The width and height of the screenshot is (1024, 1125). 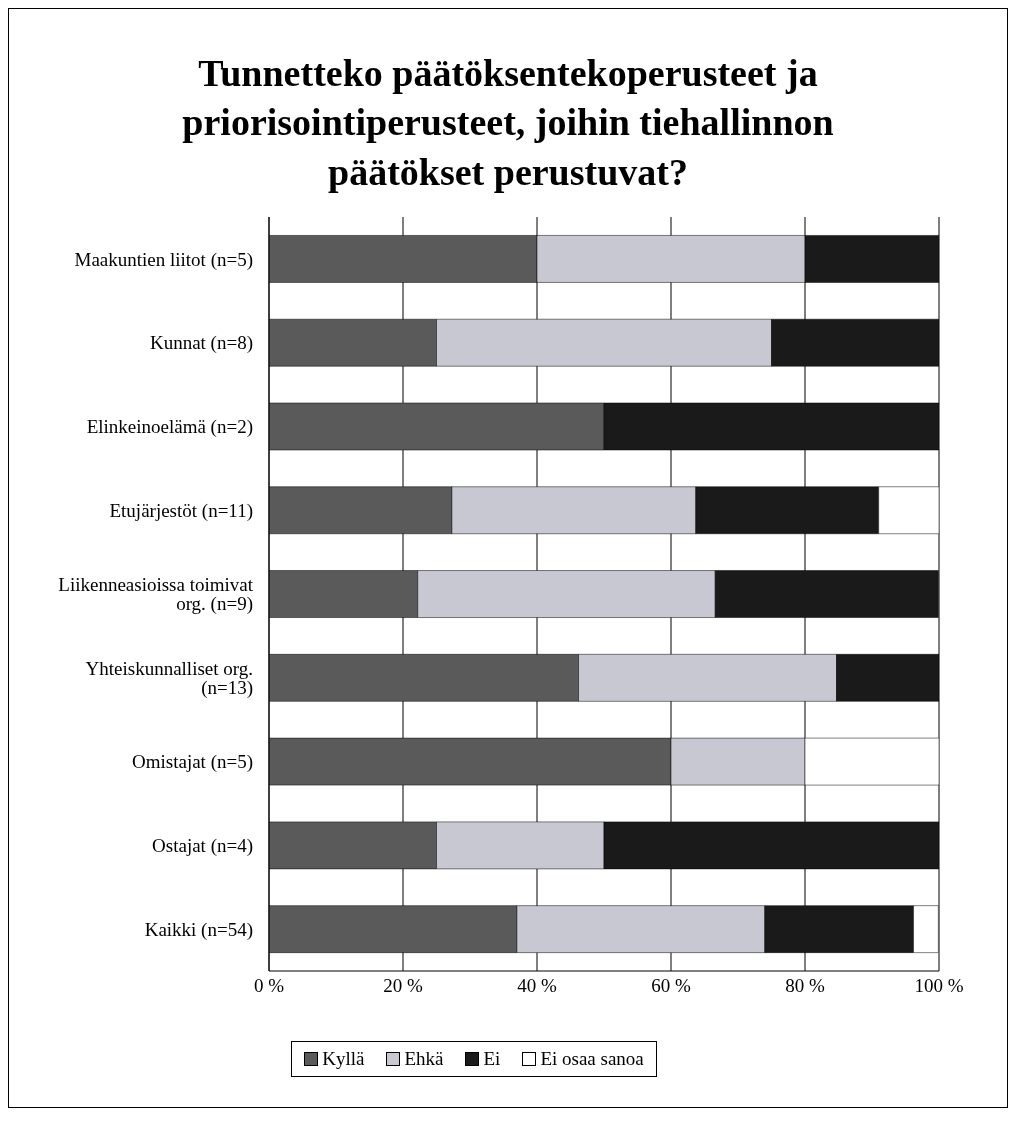 What do you see at coordinates (491, 1059) in the screenshot?
I see `legend-label: Ei` at bounding box center [491, 1059].